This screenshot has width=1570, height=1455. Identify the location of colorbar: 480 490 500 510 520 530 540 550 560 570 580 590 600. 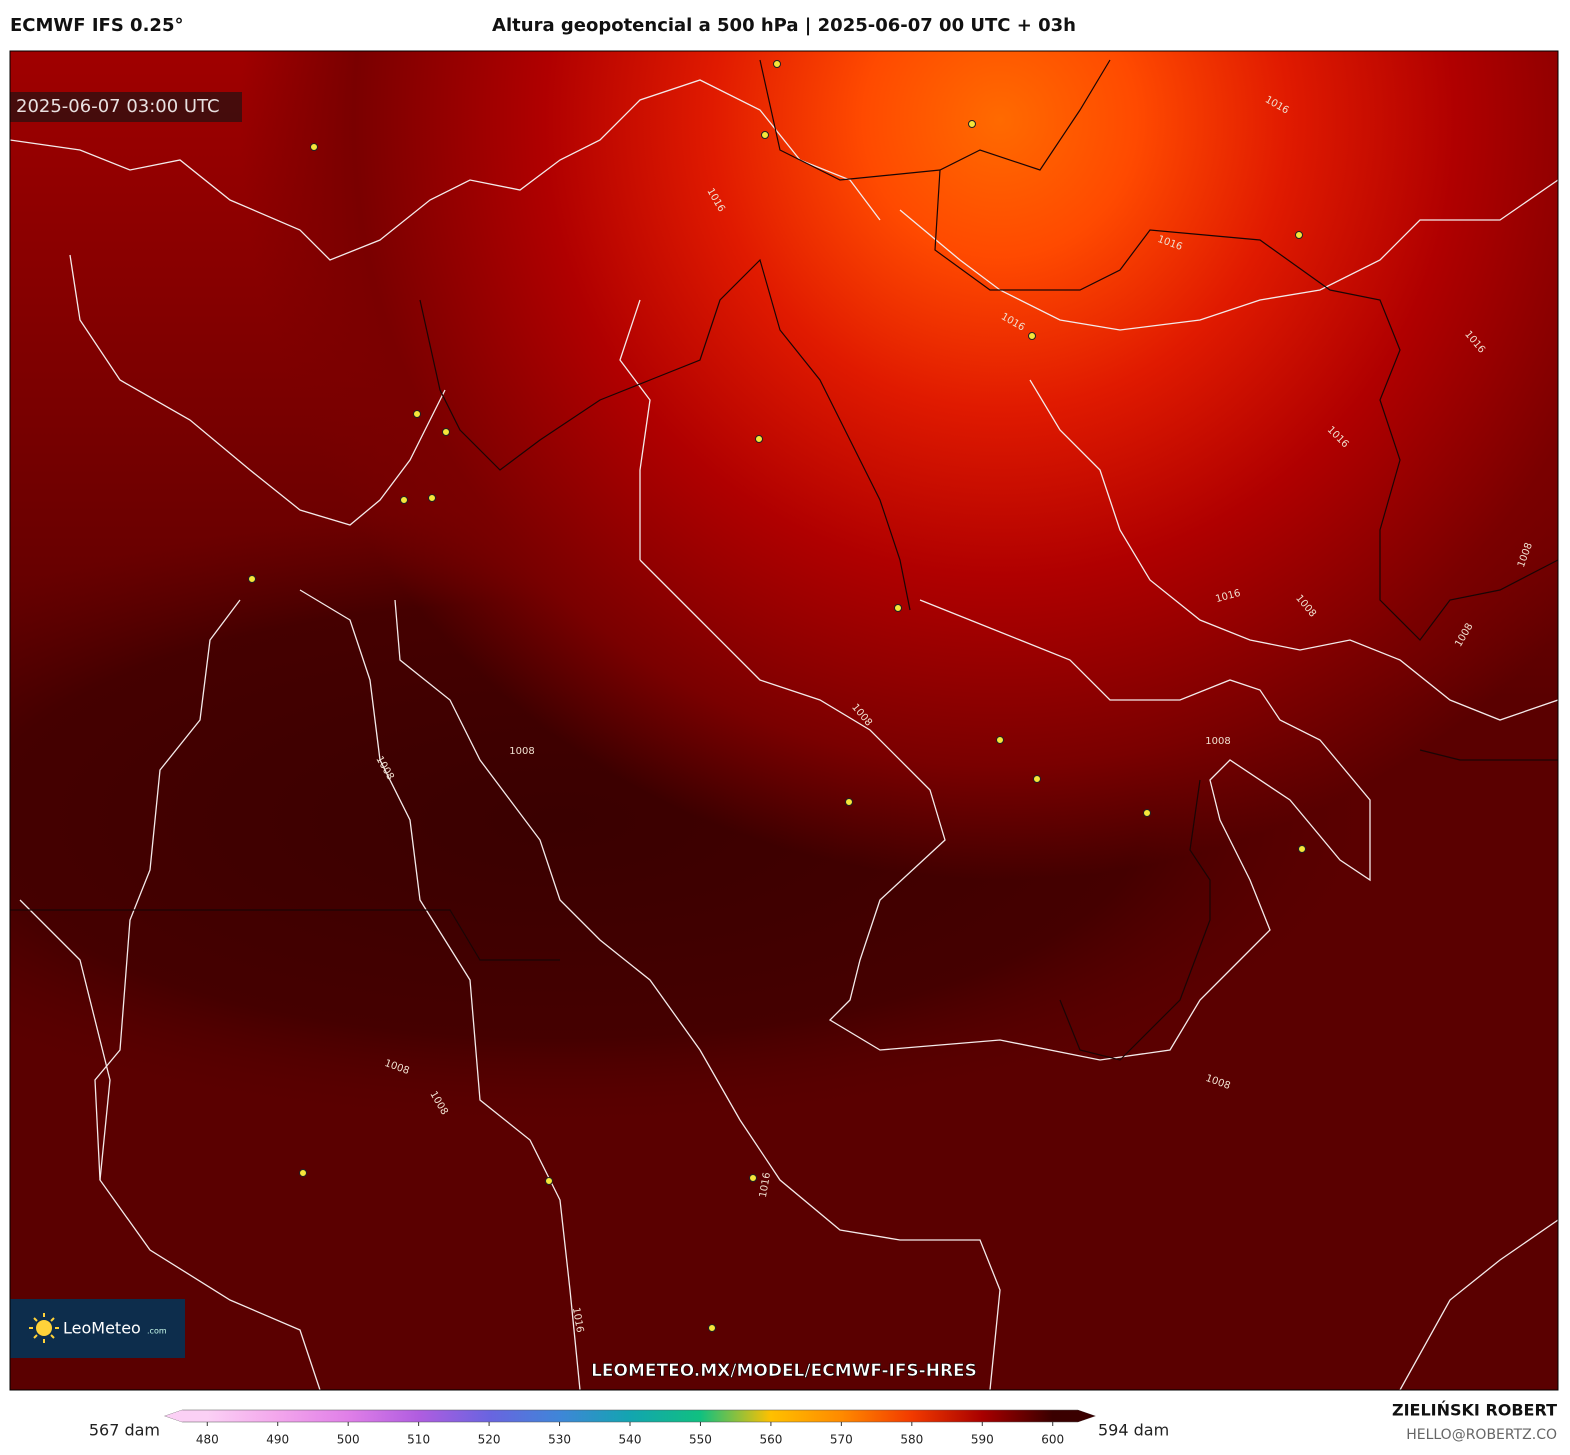
(630, 1428).